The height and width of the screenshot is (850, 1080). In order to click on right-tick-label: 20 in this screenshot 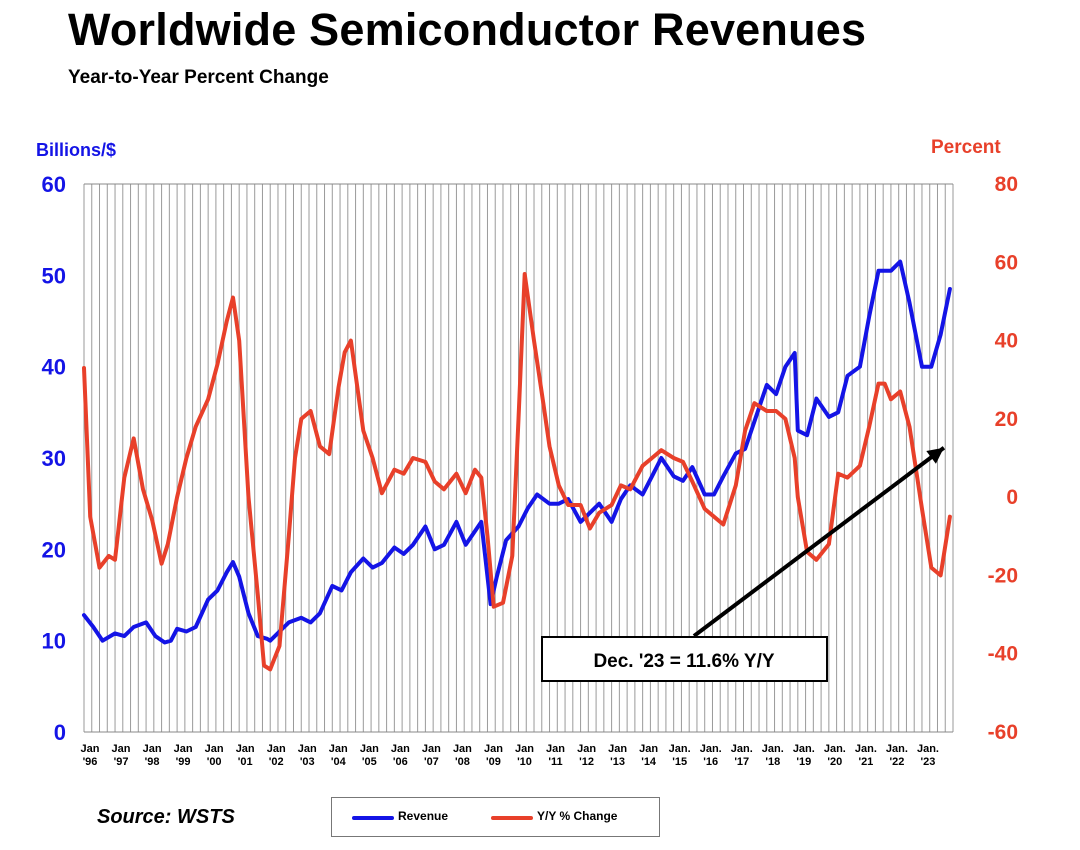, I will do `click(1006, 419)`.